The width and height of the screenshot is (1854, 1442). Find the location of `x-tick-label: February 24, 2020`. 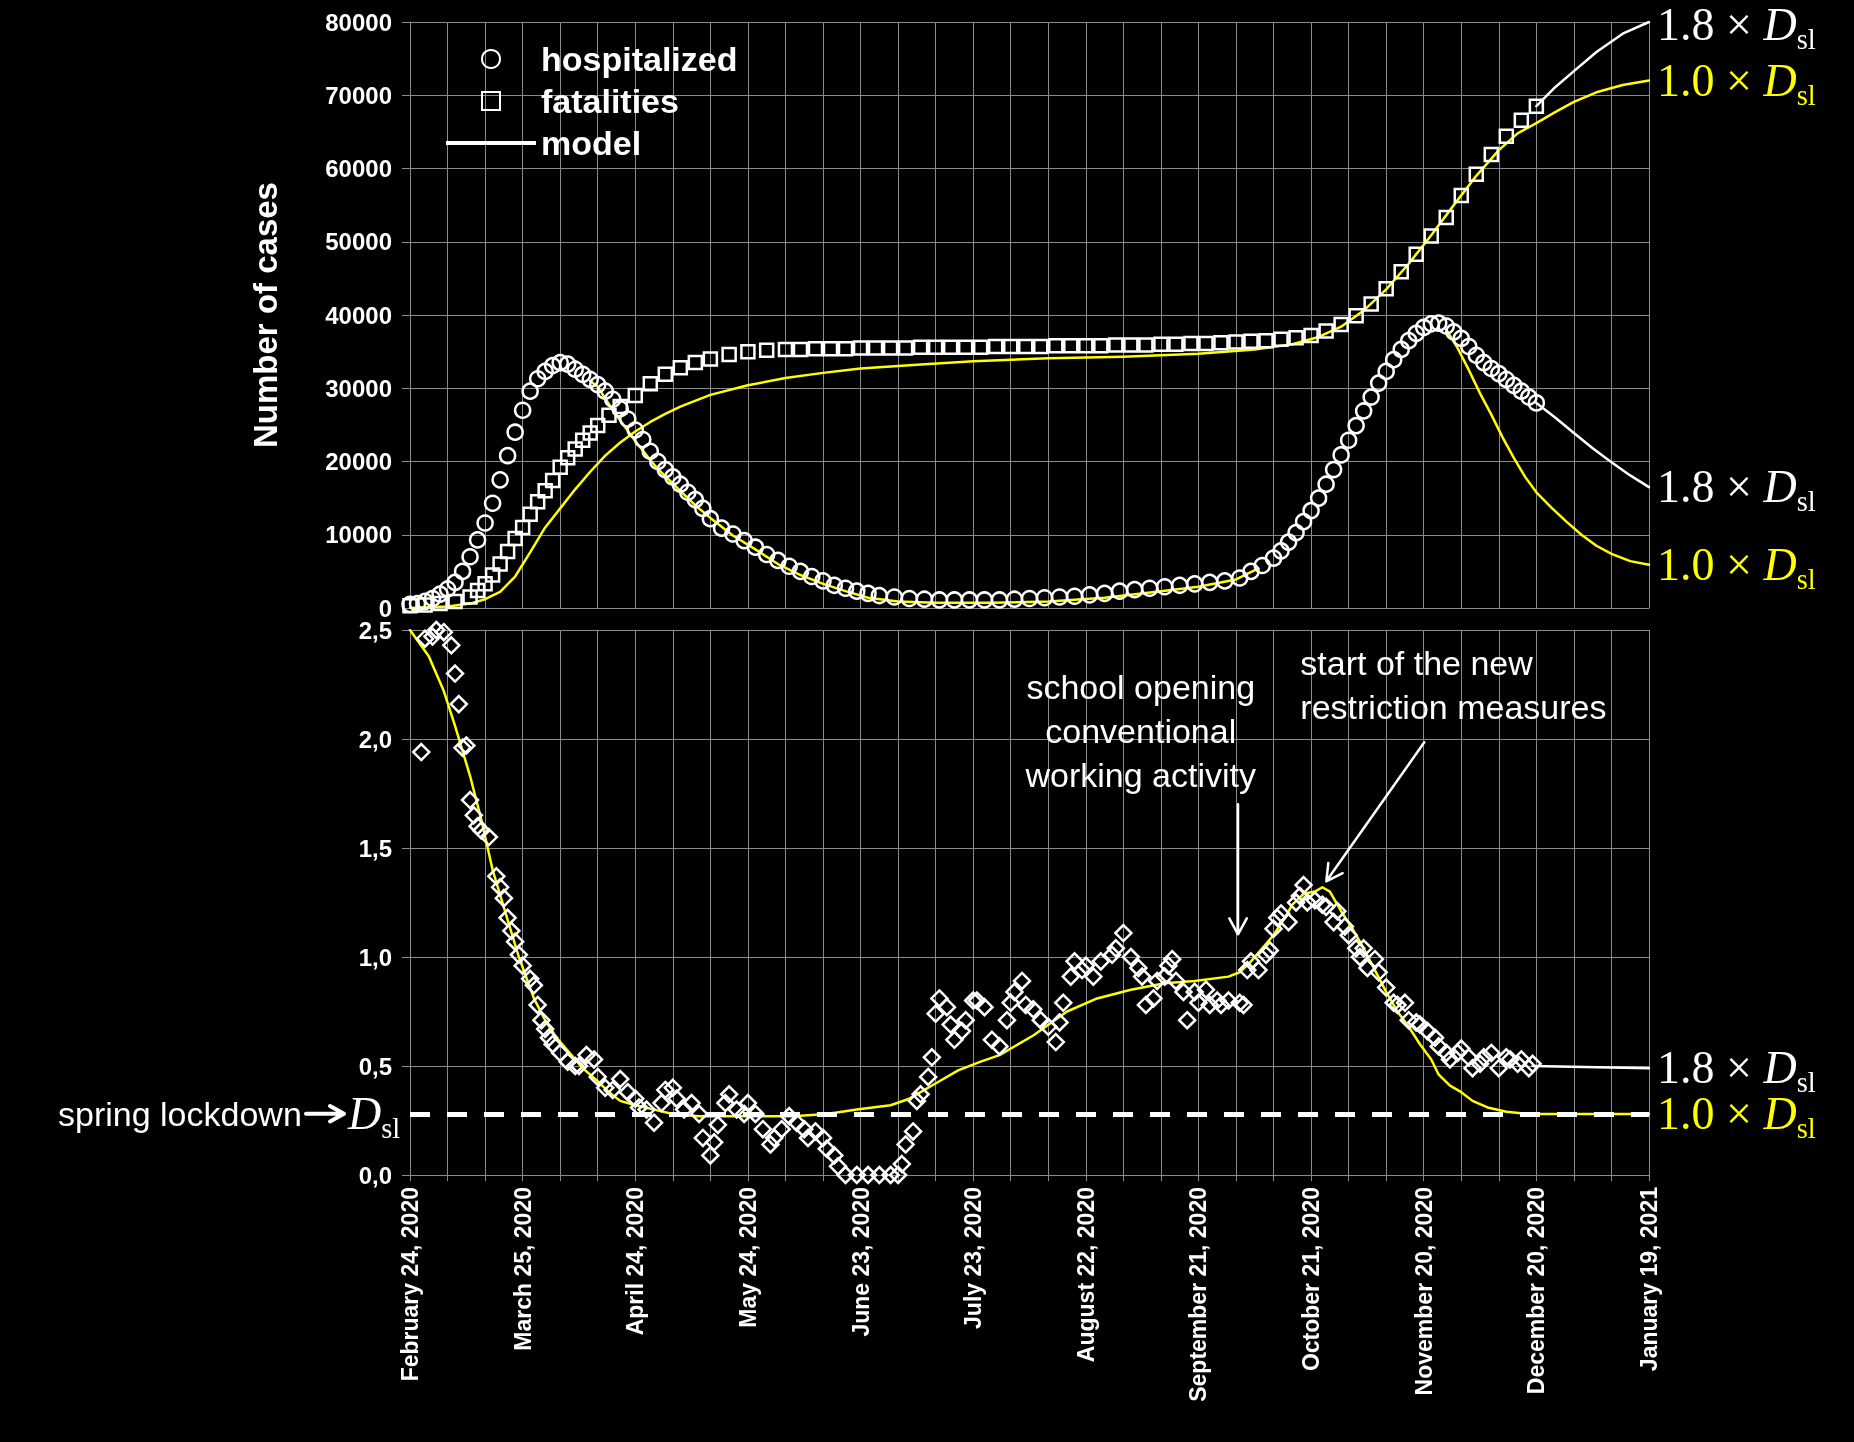

x-tick-label: February 24, 2020 is located at coordinates (410, 1284).